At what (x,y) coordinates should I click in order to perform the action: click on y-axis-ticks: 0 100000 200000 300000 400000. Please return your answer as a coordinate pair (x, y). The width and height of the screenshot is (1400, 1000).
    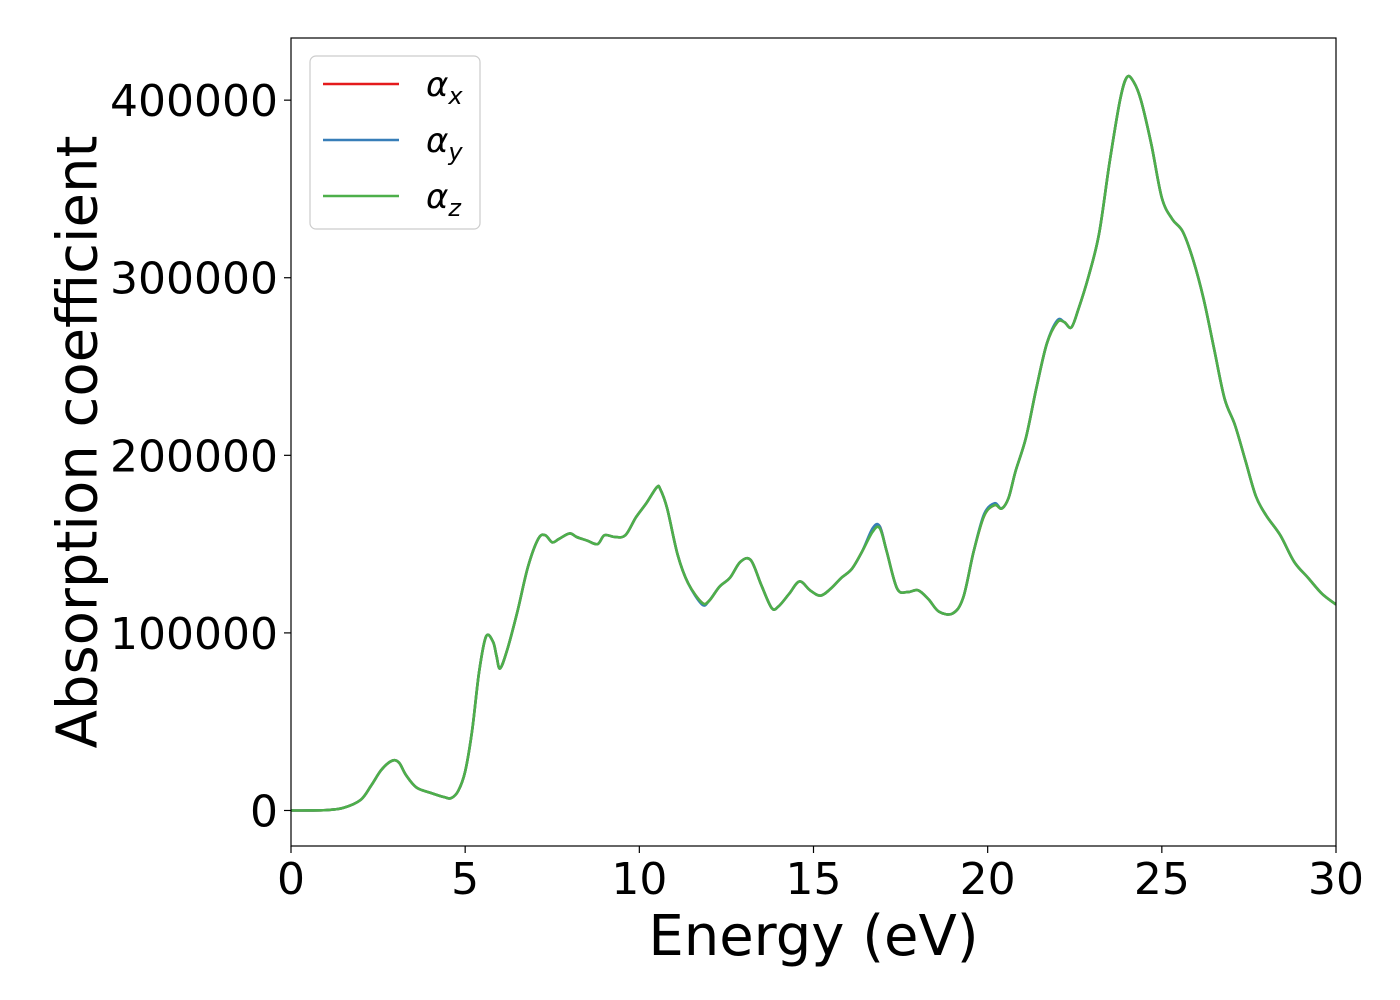
    Looking at the image, I should click on (200, 456).